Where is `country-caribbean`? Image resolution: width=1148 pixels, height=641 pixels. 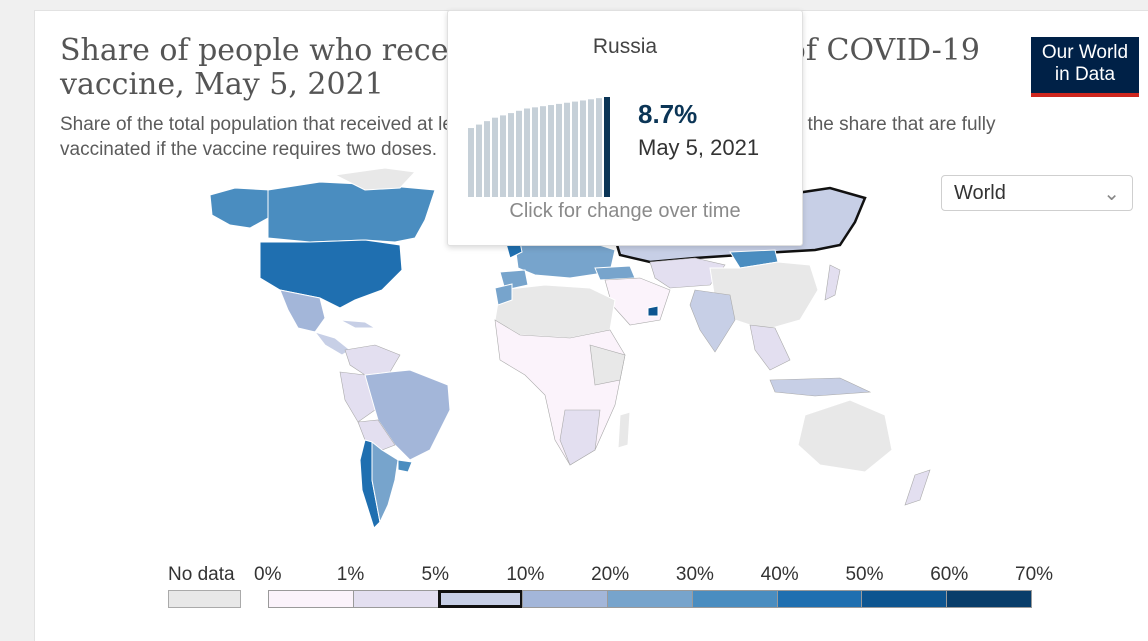
country-caribbean is located at coordinates (358, 324).